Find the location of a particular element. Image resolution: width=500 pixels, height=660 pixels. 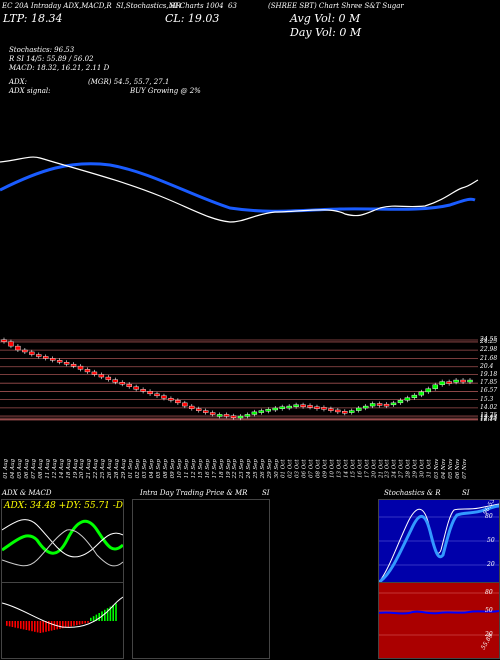

price-tick-label: 17.85 is located at coordinates (489, 383).